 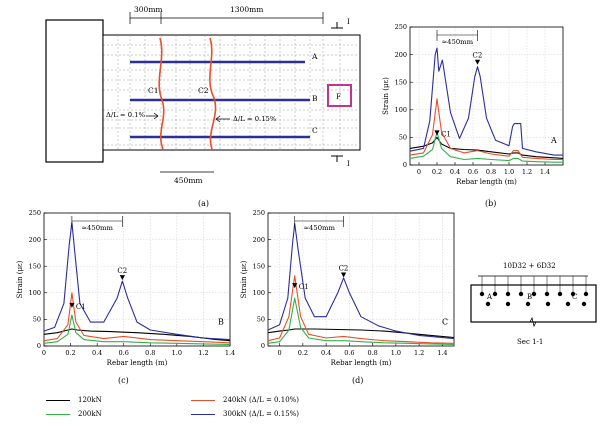 What do you see at coordinates (348, 22) in the screenshot?
I see `section-marker-top-label: I` at bounding box center [348, 22].